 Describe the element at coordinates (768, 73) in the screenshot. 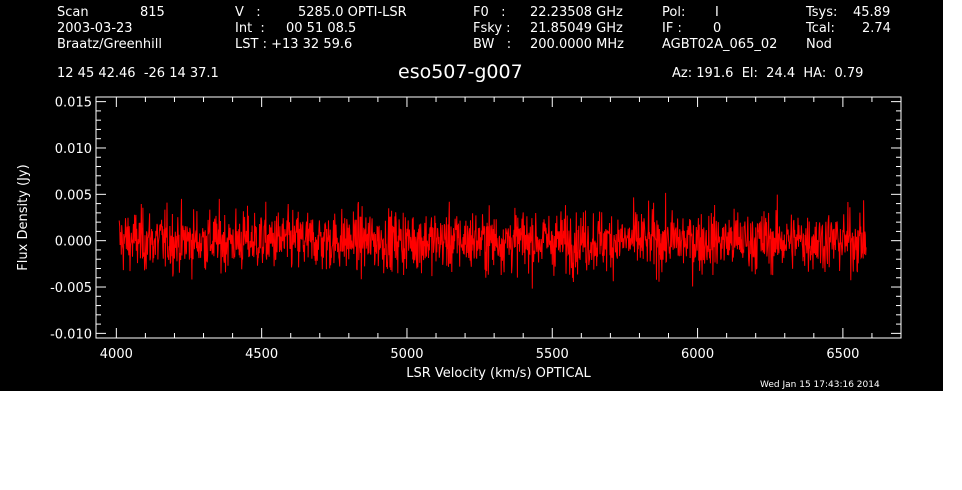

I see `az-el-ha: Az: 191.6 El: 24.4 HA: 0.79` at that location.